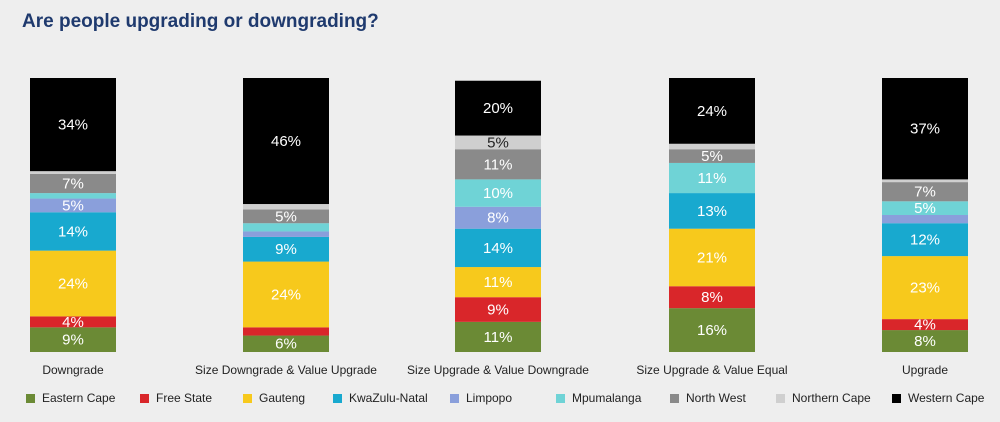  Describe the element at coordinates (79, 398) in the screenshot. I see `legend-label: Eastern Cape` at that location.